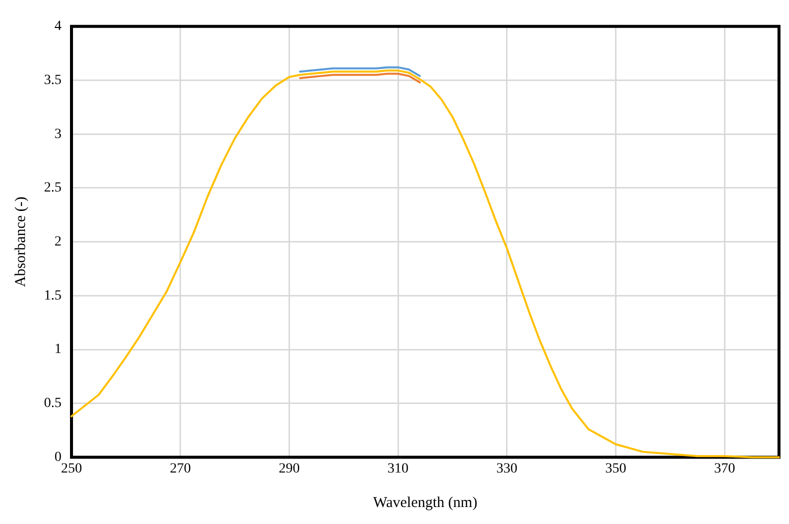 The height and width of the screenshot is (524, 789). Describe the element at coordinates (53, 188) in the screenshot. I see `y-tick-label: 2.5` at that location.